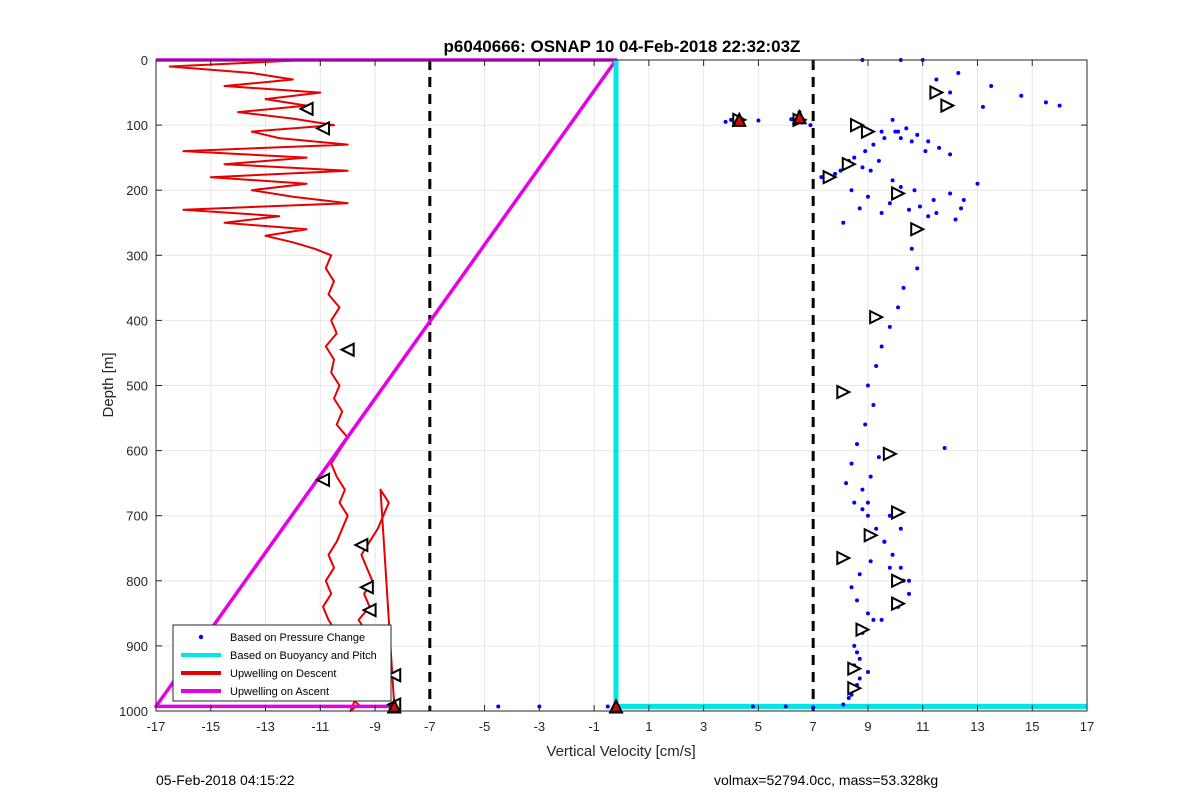  Describe the element at coordinates (430, 726) in the screenshot. I see `x-tick-label: -7` at that location.